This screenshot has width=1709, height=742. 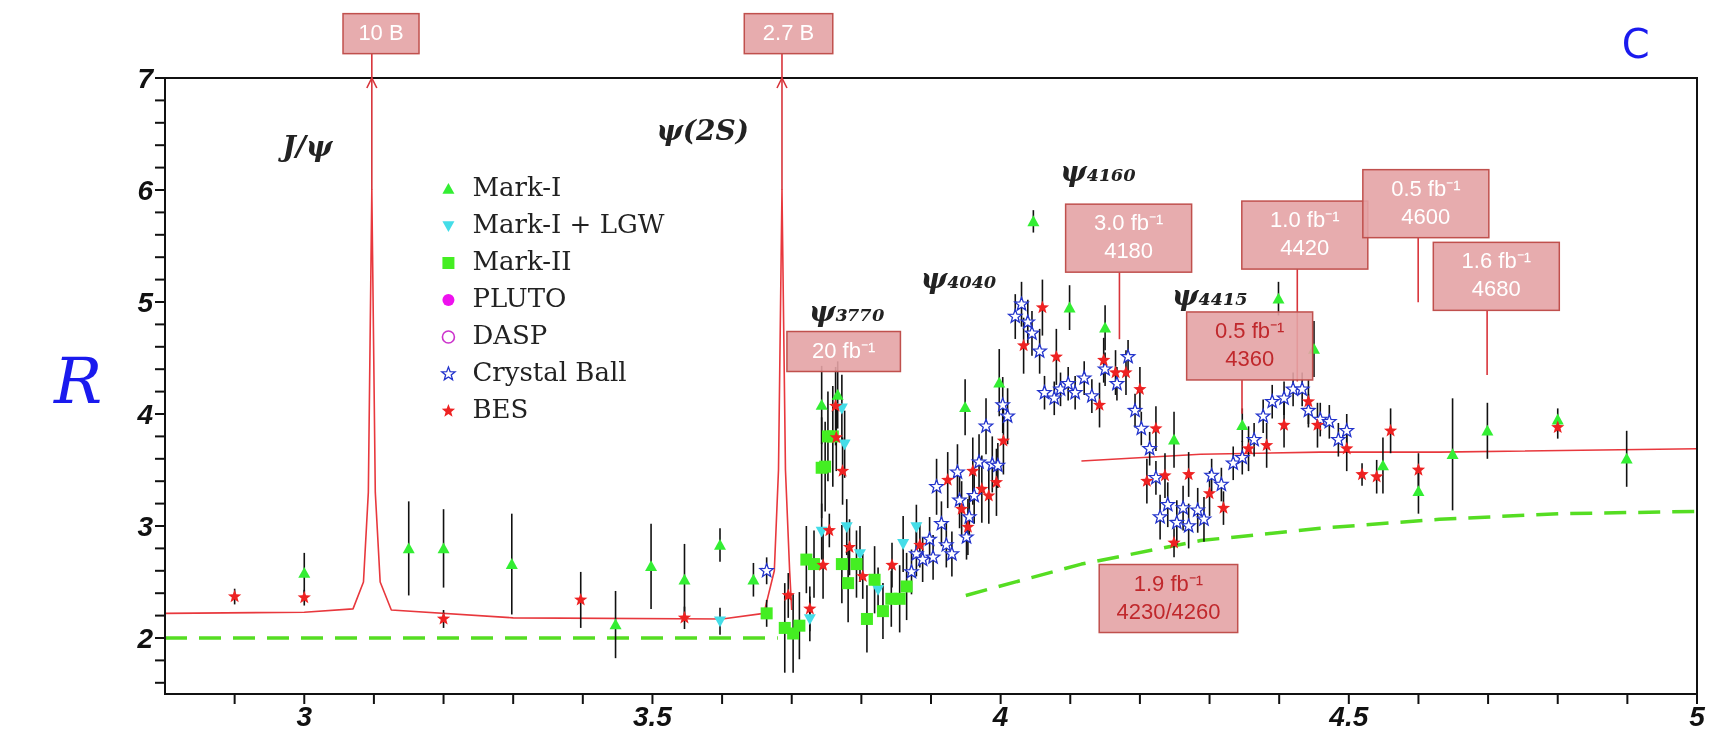 I want to click on annotation: 1.9 fb⁻¹ 4230/4260, so click(x=1168, y=597).